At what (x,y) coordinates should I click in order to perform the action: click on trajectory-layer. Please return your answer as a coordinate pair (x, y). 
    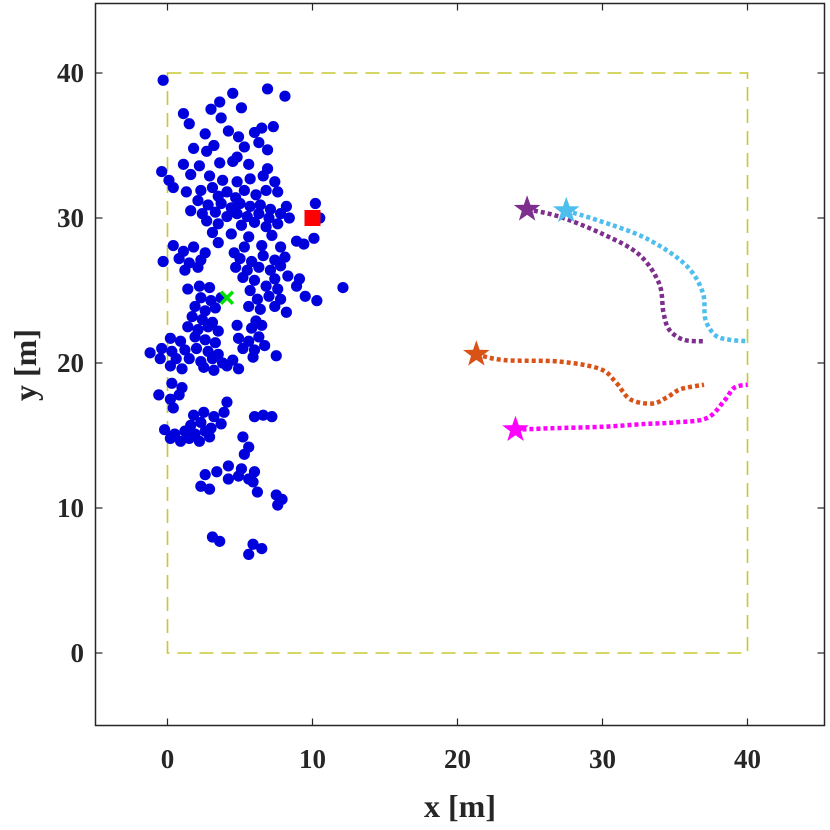
    Looking at the image, I should click on (605, 318).